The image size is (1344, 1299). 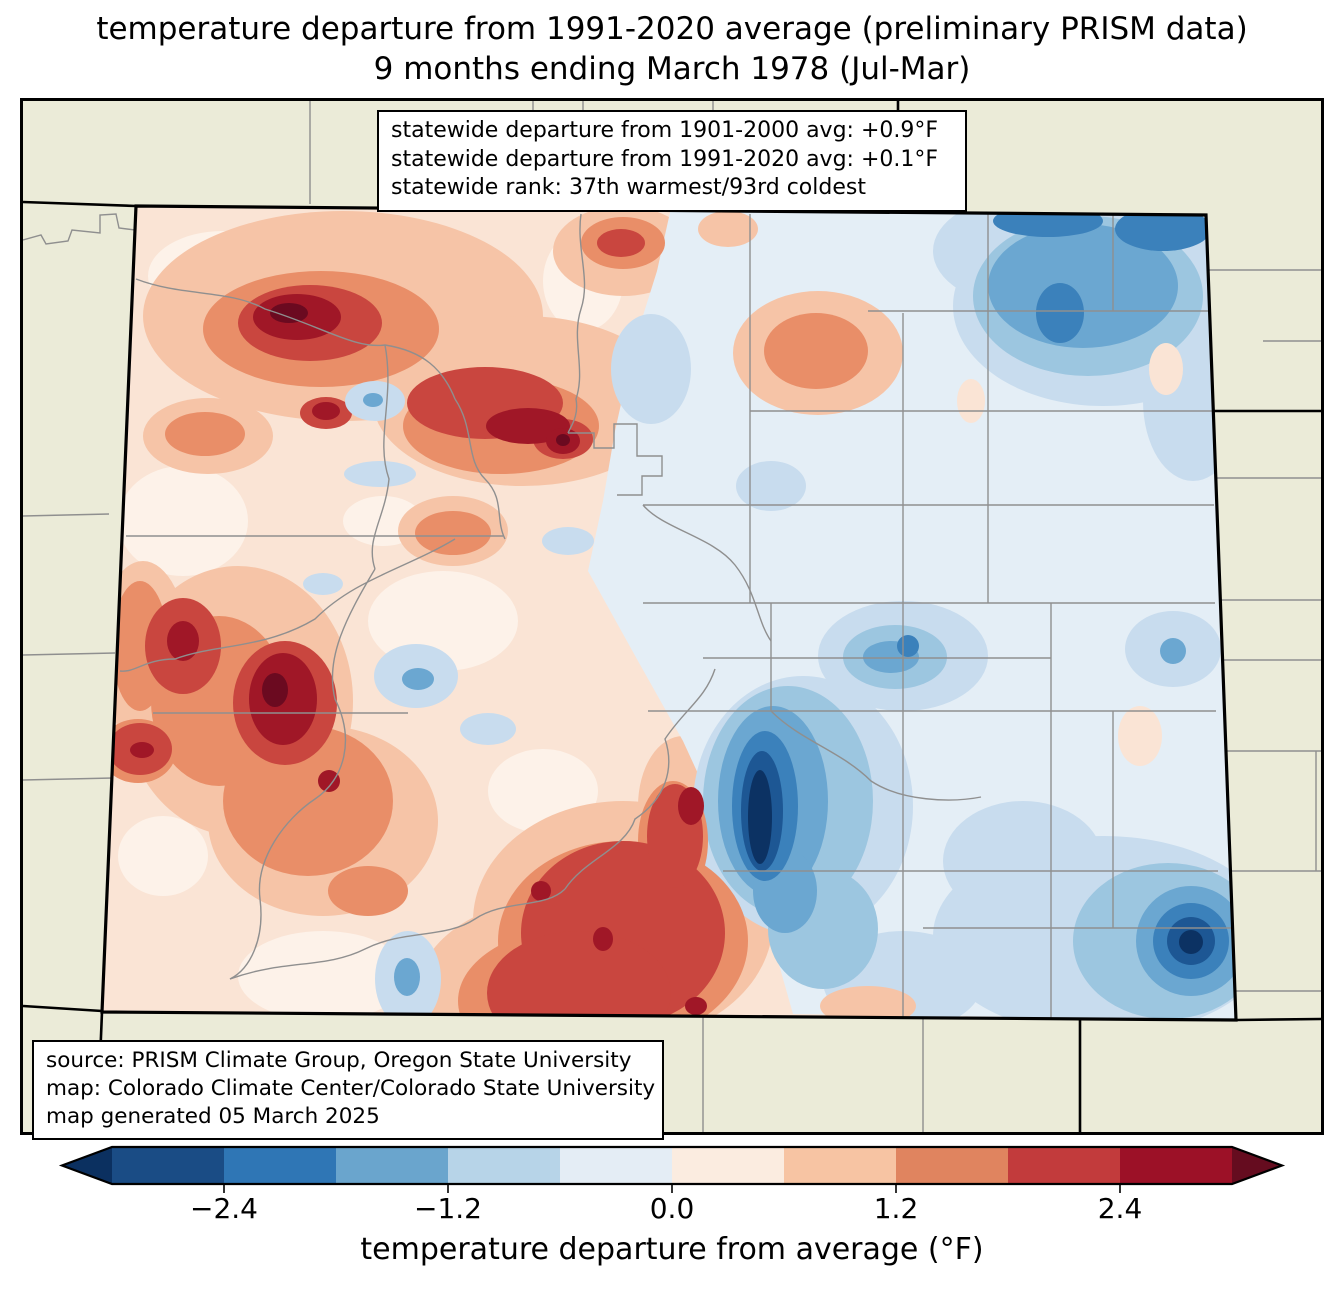 What do you see at coordinates (672, 1188) in the screenshot?
I see `colorbar-ticks` at bounding box center [672, 1188].